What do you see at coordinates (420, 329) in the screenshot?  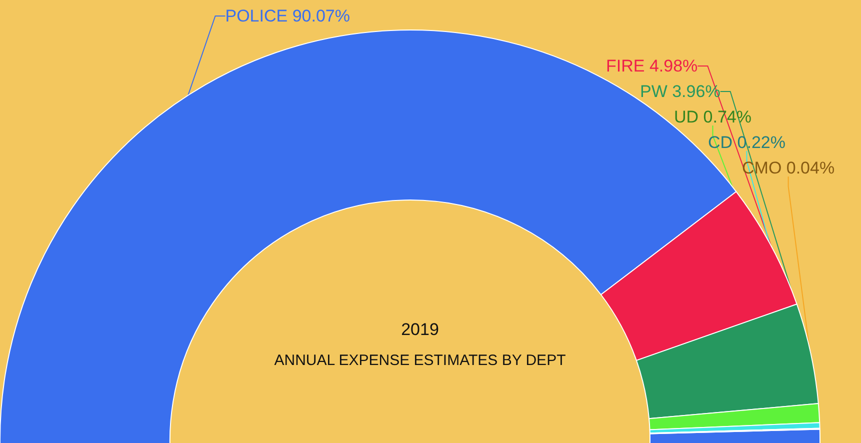 I see `text: 2019` at bounding box center [420, 329].